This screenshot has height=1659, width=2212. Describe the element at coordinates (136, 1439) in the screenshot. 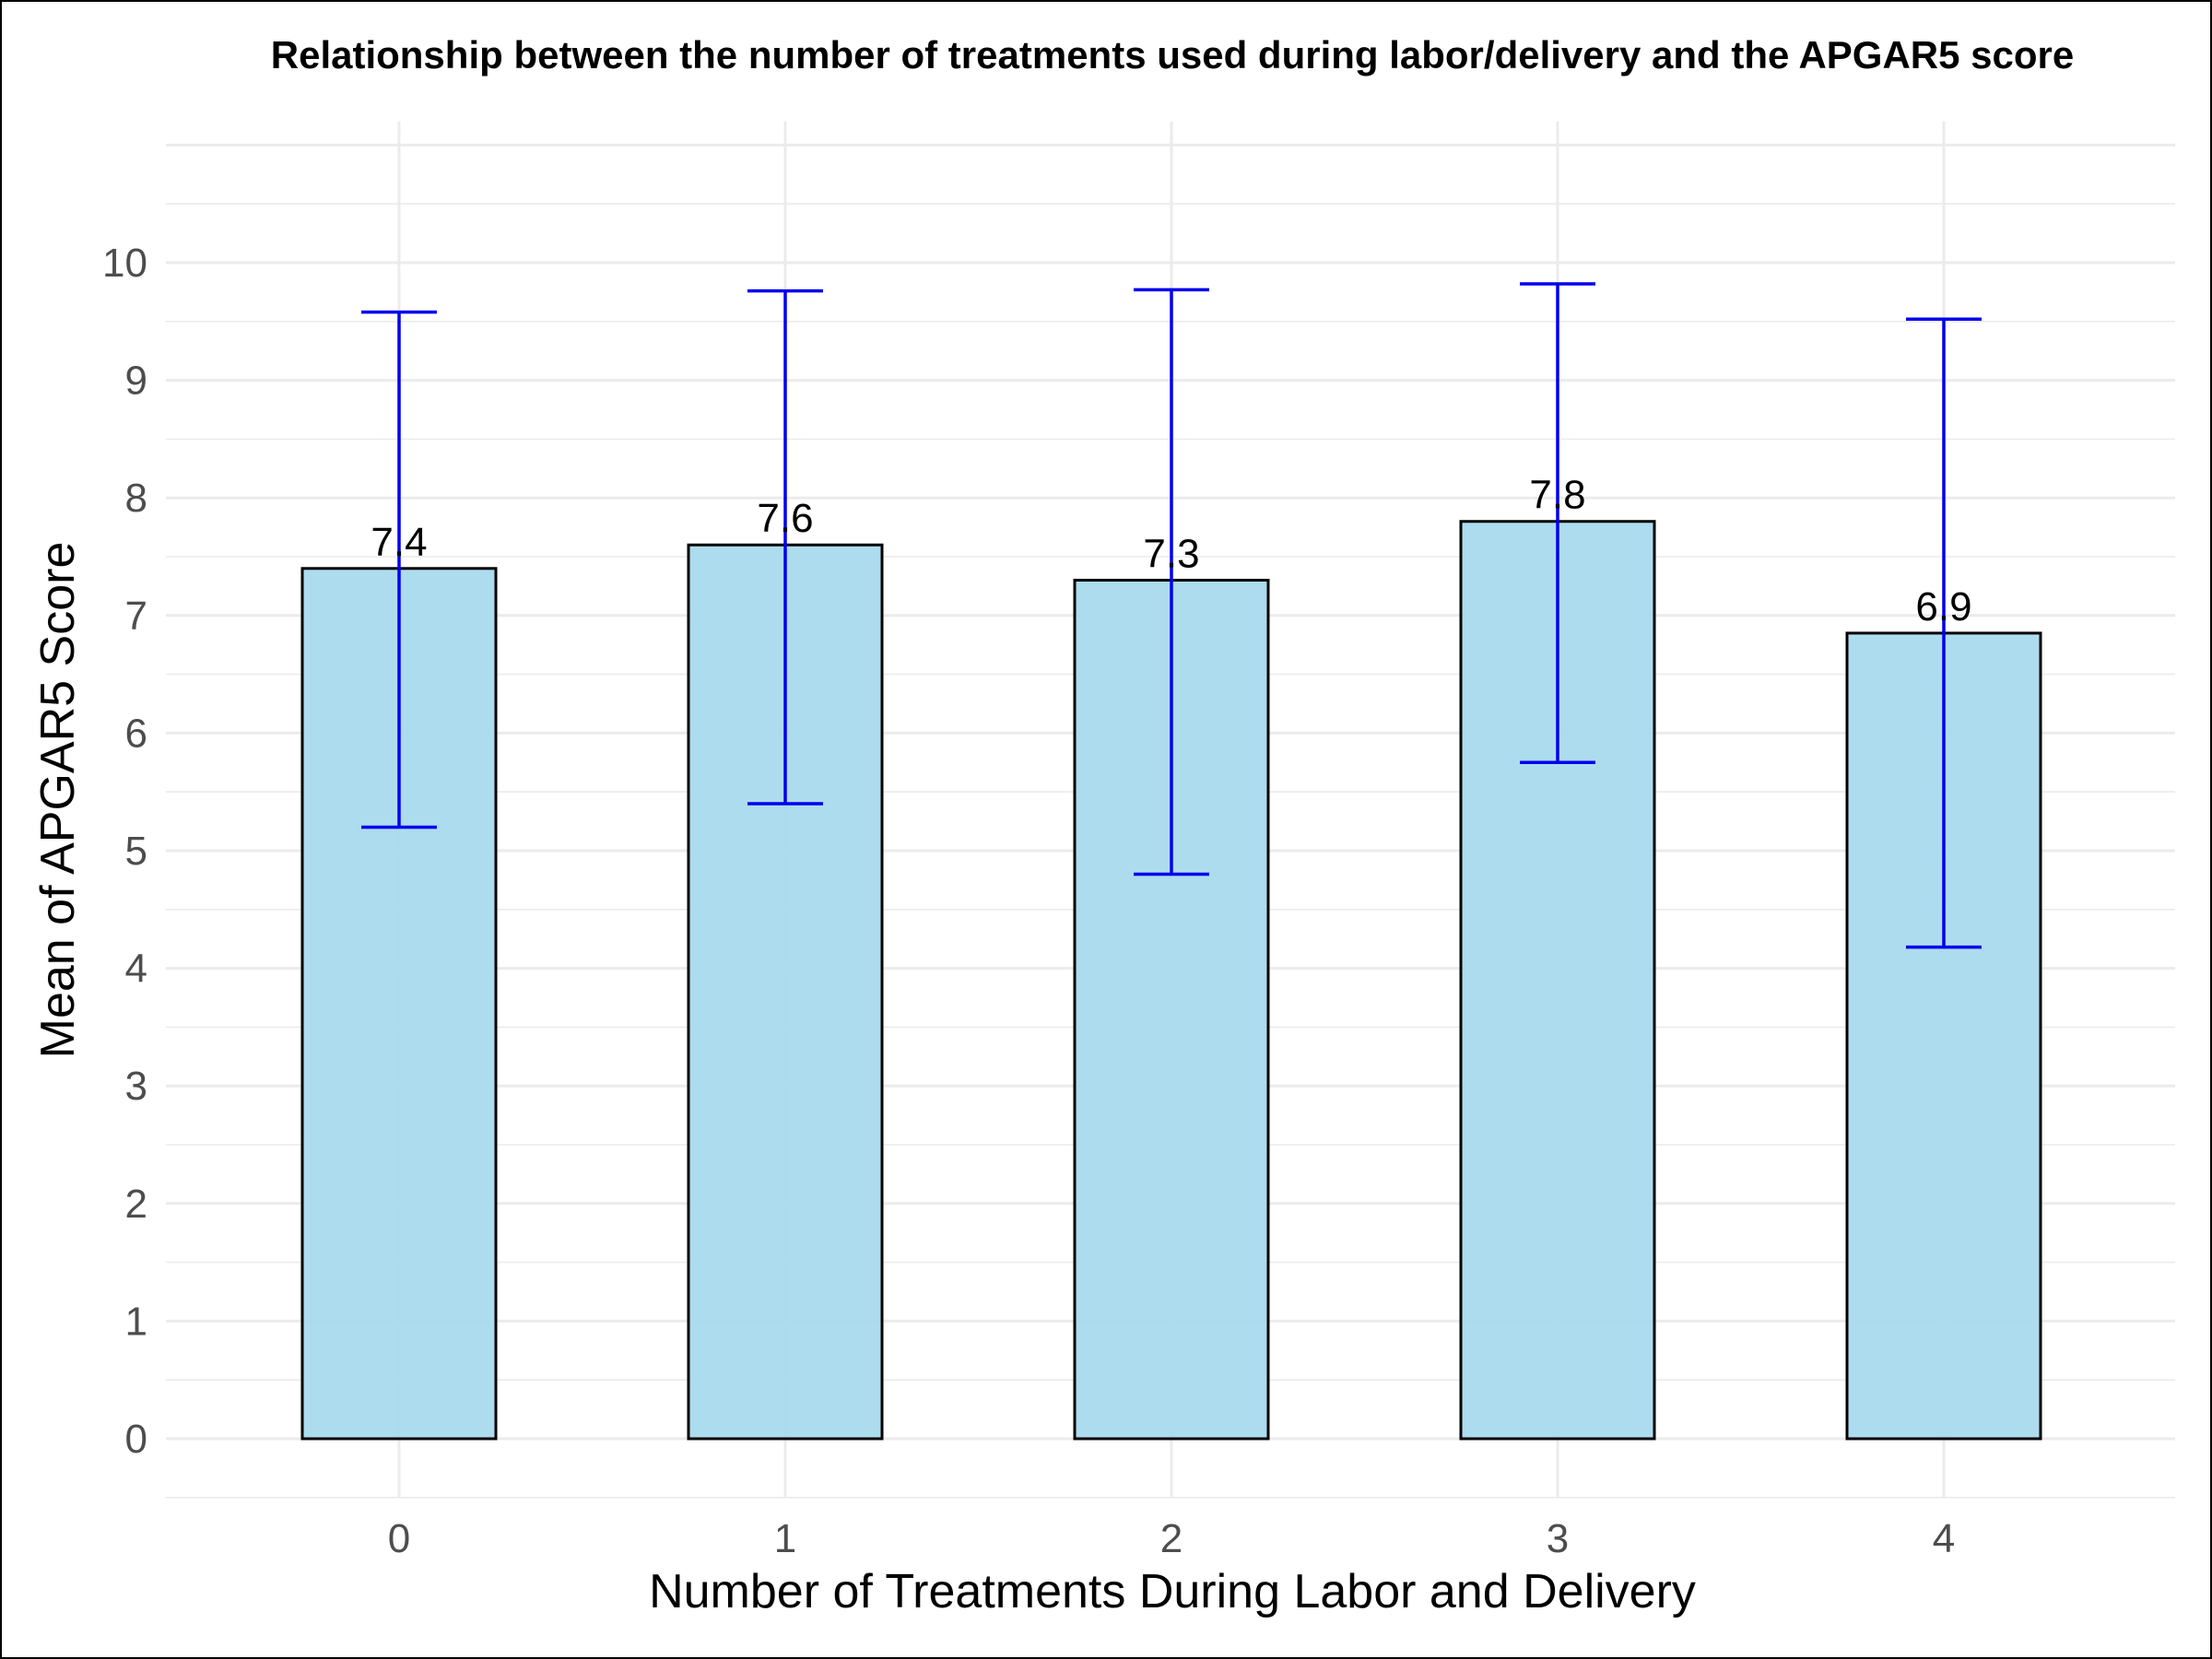

I see `y-tick-0: 0` at that location.